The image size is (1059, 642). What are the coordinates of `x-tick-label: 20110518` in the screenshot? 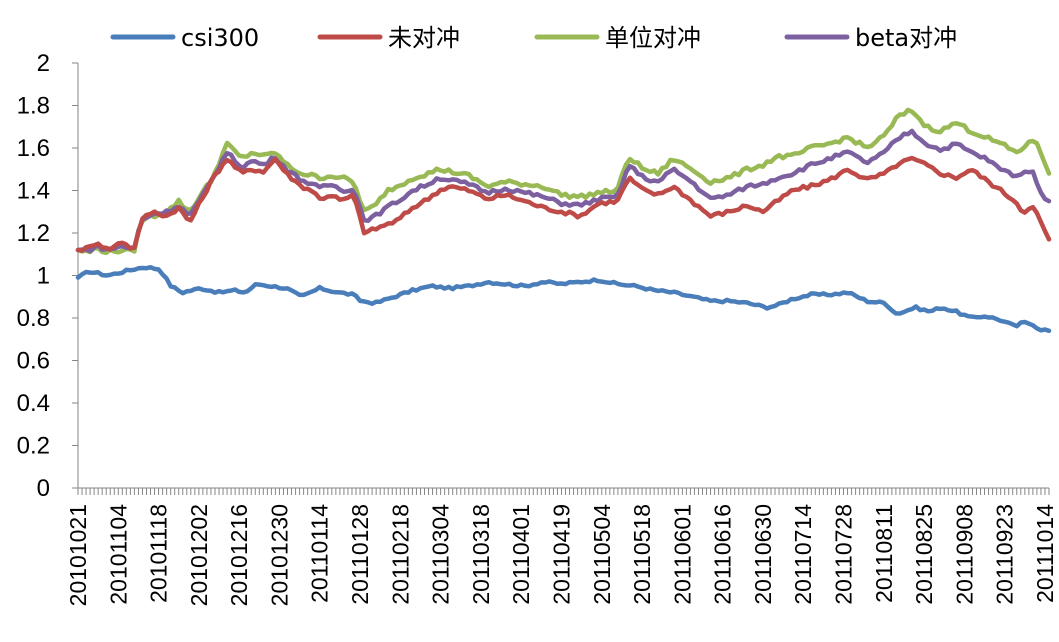 It's located at (642, 554).